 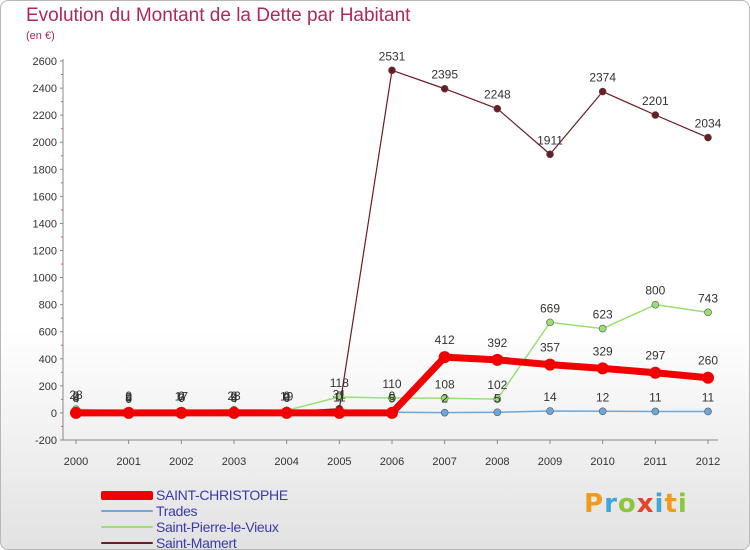 I want to click on data-label: 12, so click(x=603, y=397).